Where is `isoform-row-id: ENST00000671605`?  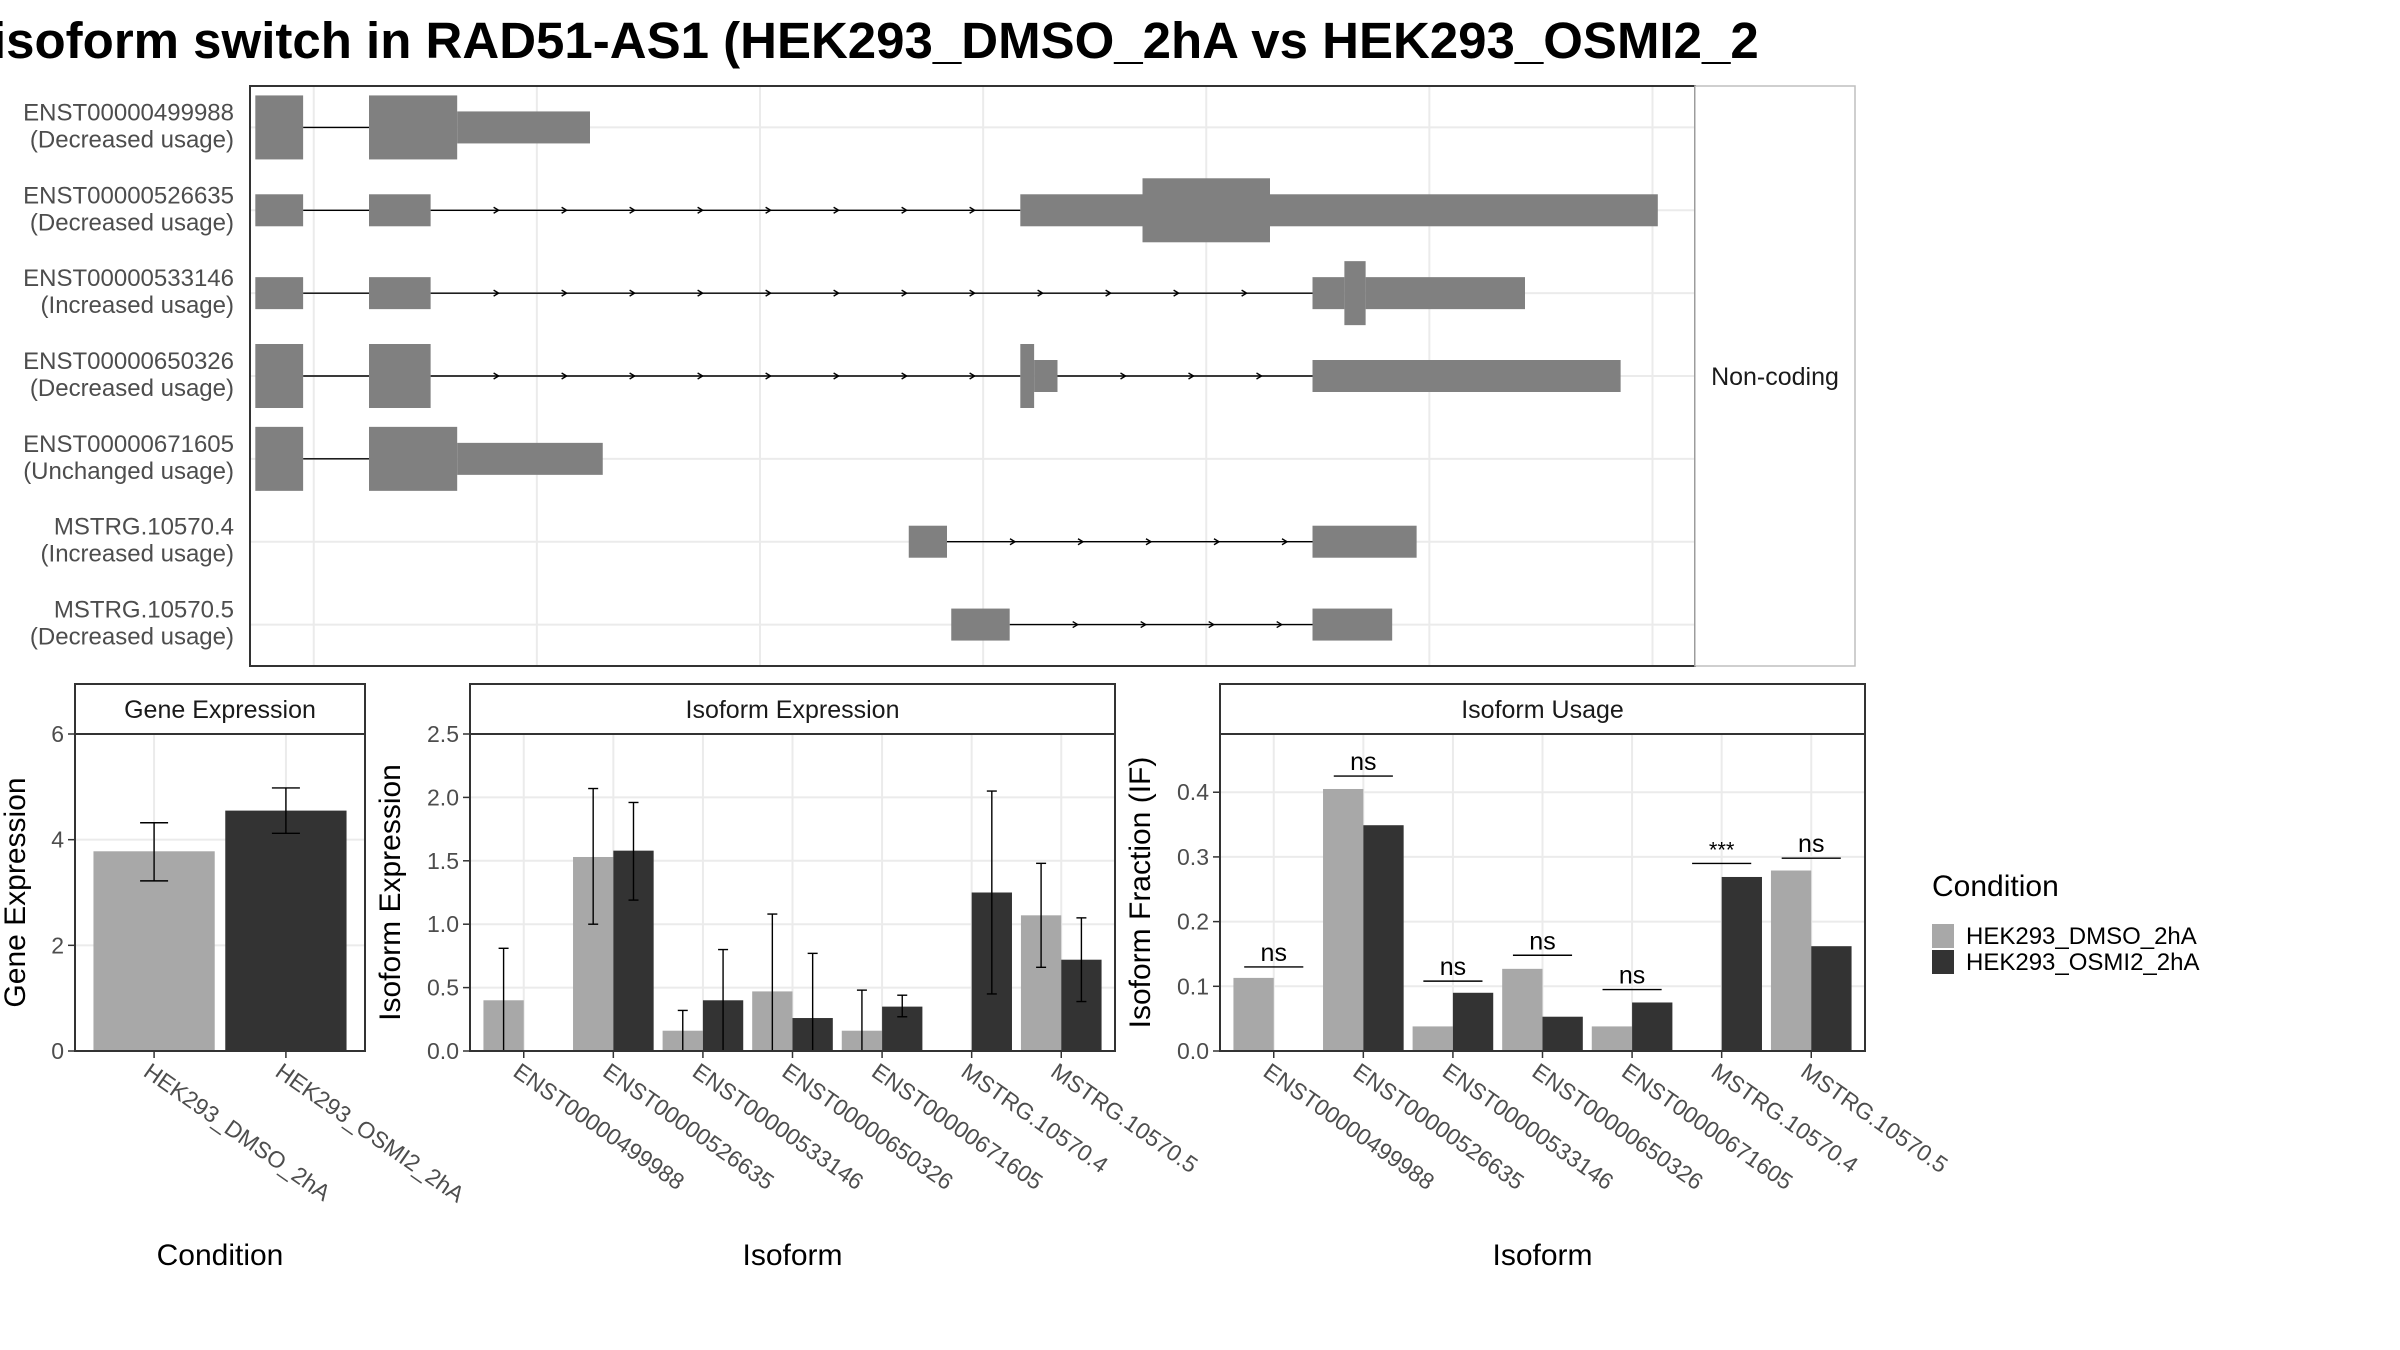 isoform-row-id: ENST00000671605 is located at coordinates (128, 444).